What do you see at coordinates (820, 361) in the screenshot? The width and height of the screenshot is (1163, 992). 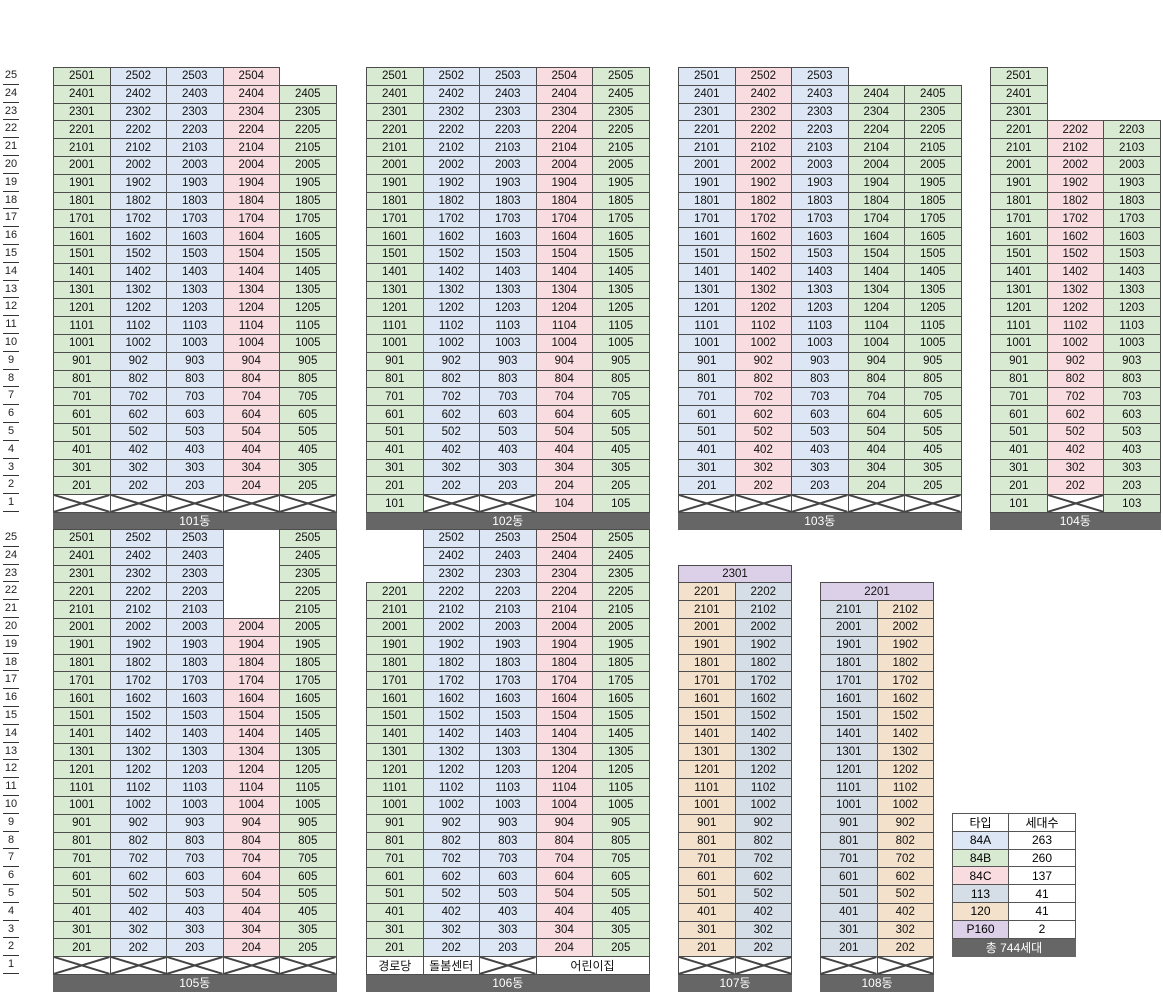 I see `unit-cell: 903` at bounding box center [820, 361].